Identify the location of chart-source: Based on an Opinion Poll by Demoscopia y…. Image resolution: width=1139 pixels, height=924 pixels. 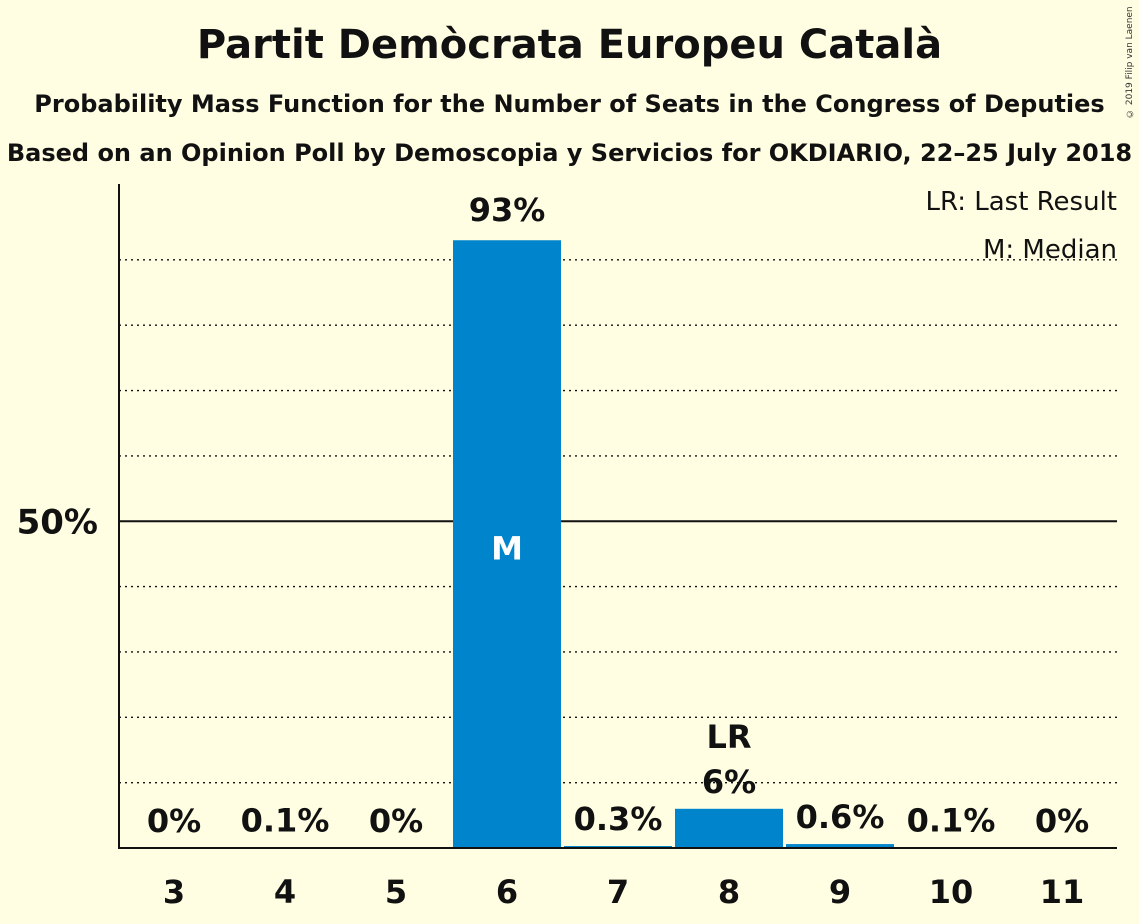
(569, 153).